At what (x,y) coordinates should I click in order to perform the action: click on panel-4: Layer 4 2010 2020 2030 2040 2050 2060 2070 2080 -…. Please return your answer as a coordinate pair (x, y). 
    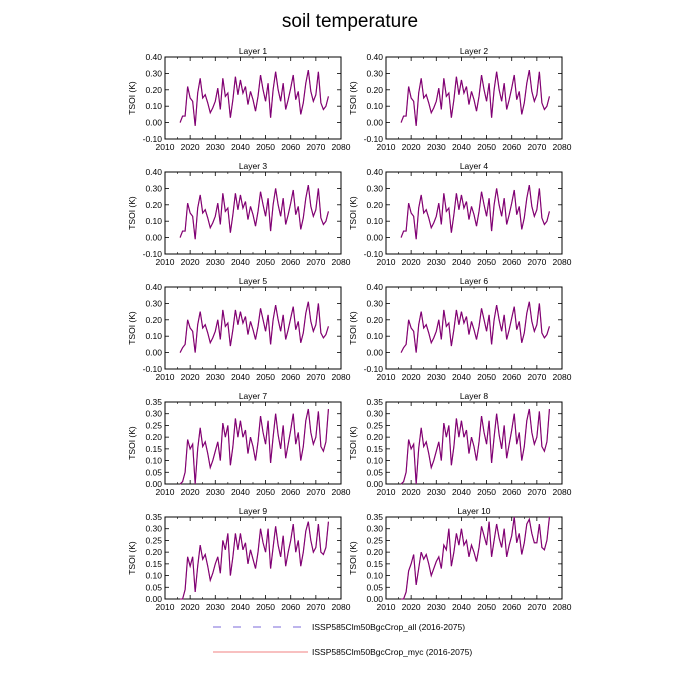
    Looking at the image, I should click on (460, 214).